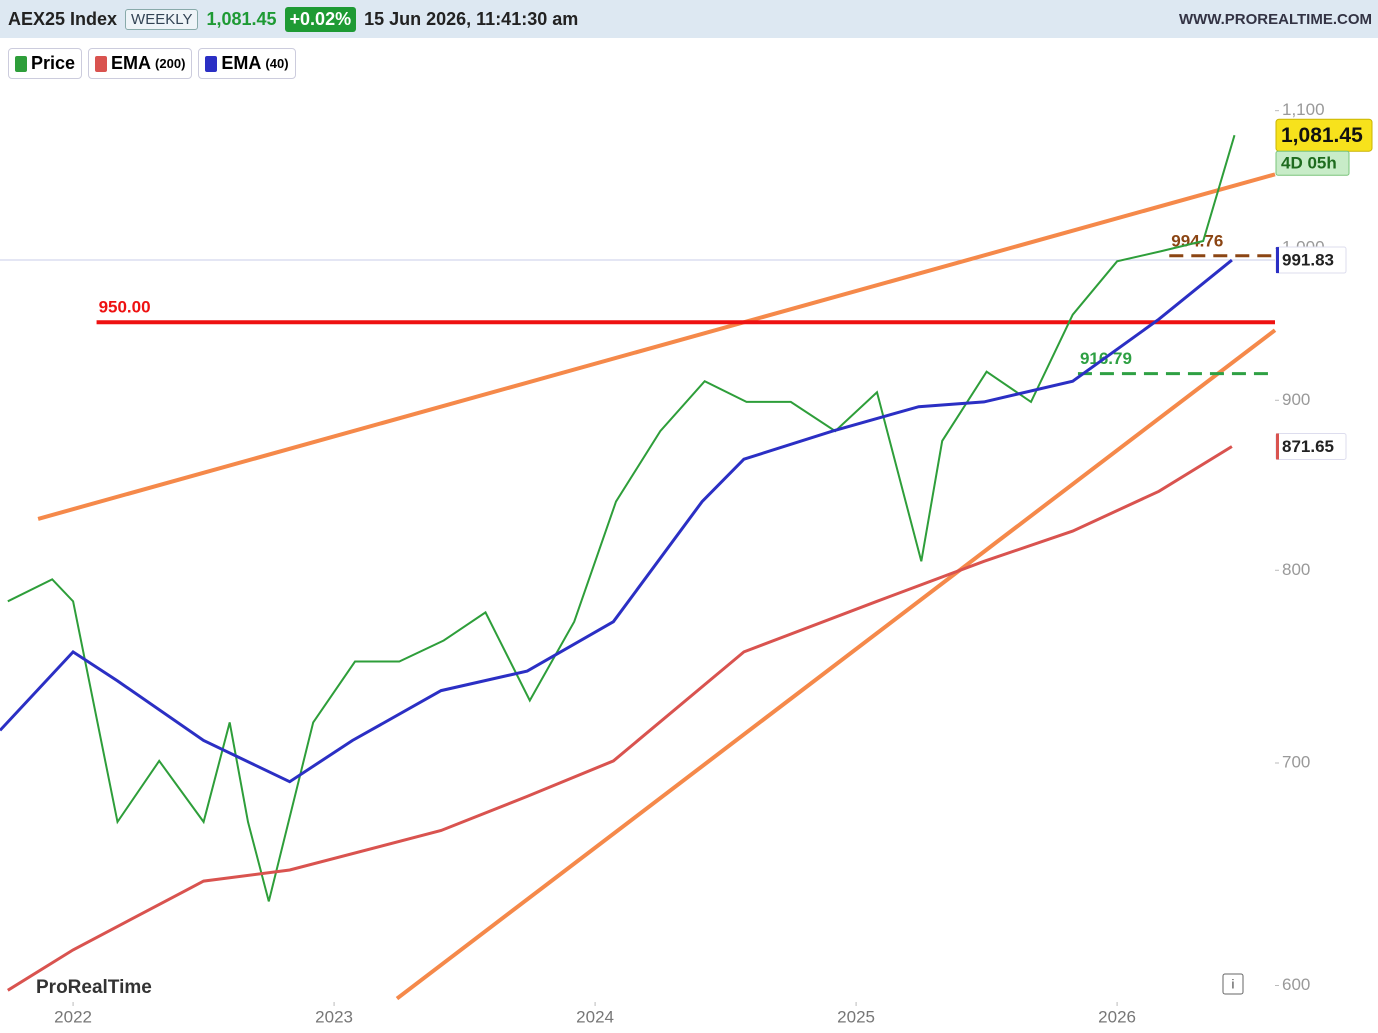 This screenshot has height=1033, width=1378. What do you see at coordinates (334, 1016) in the screenshot?
I see `x-tick-label: 2023` at bounding box center [334, 1016].